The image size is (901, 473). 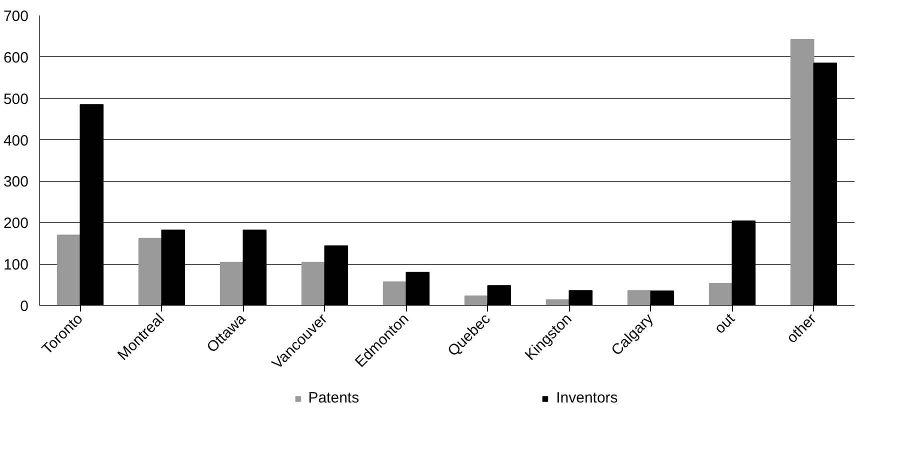 I want to click on y-tick-label: 500, so click(x=16, y=99).